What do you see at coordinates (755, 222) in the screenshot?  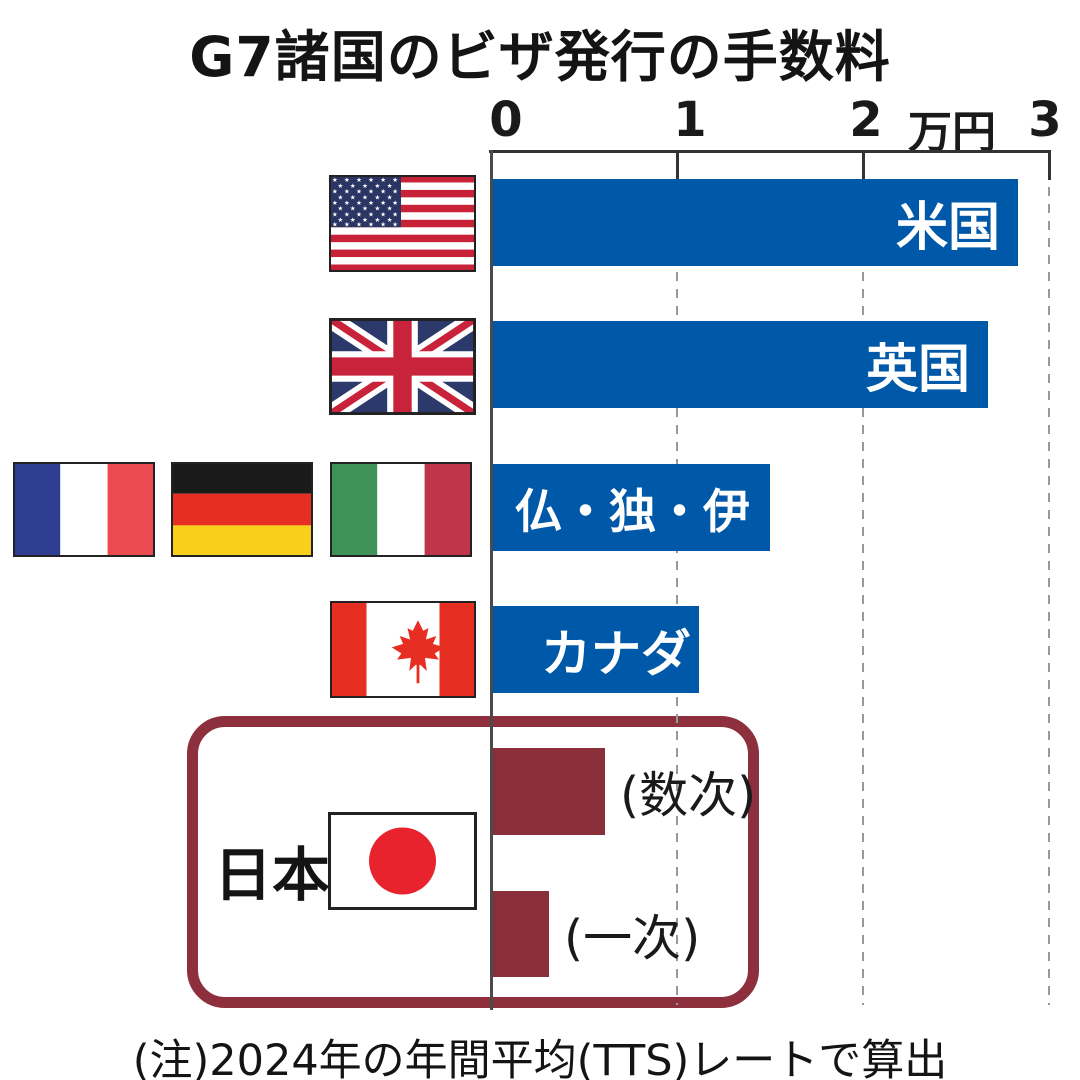 I see `bar-united-states: 米国` at bounding box center [755, 222].